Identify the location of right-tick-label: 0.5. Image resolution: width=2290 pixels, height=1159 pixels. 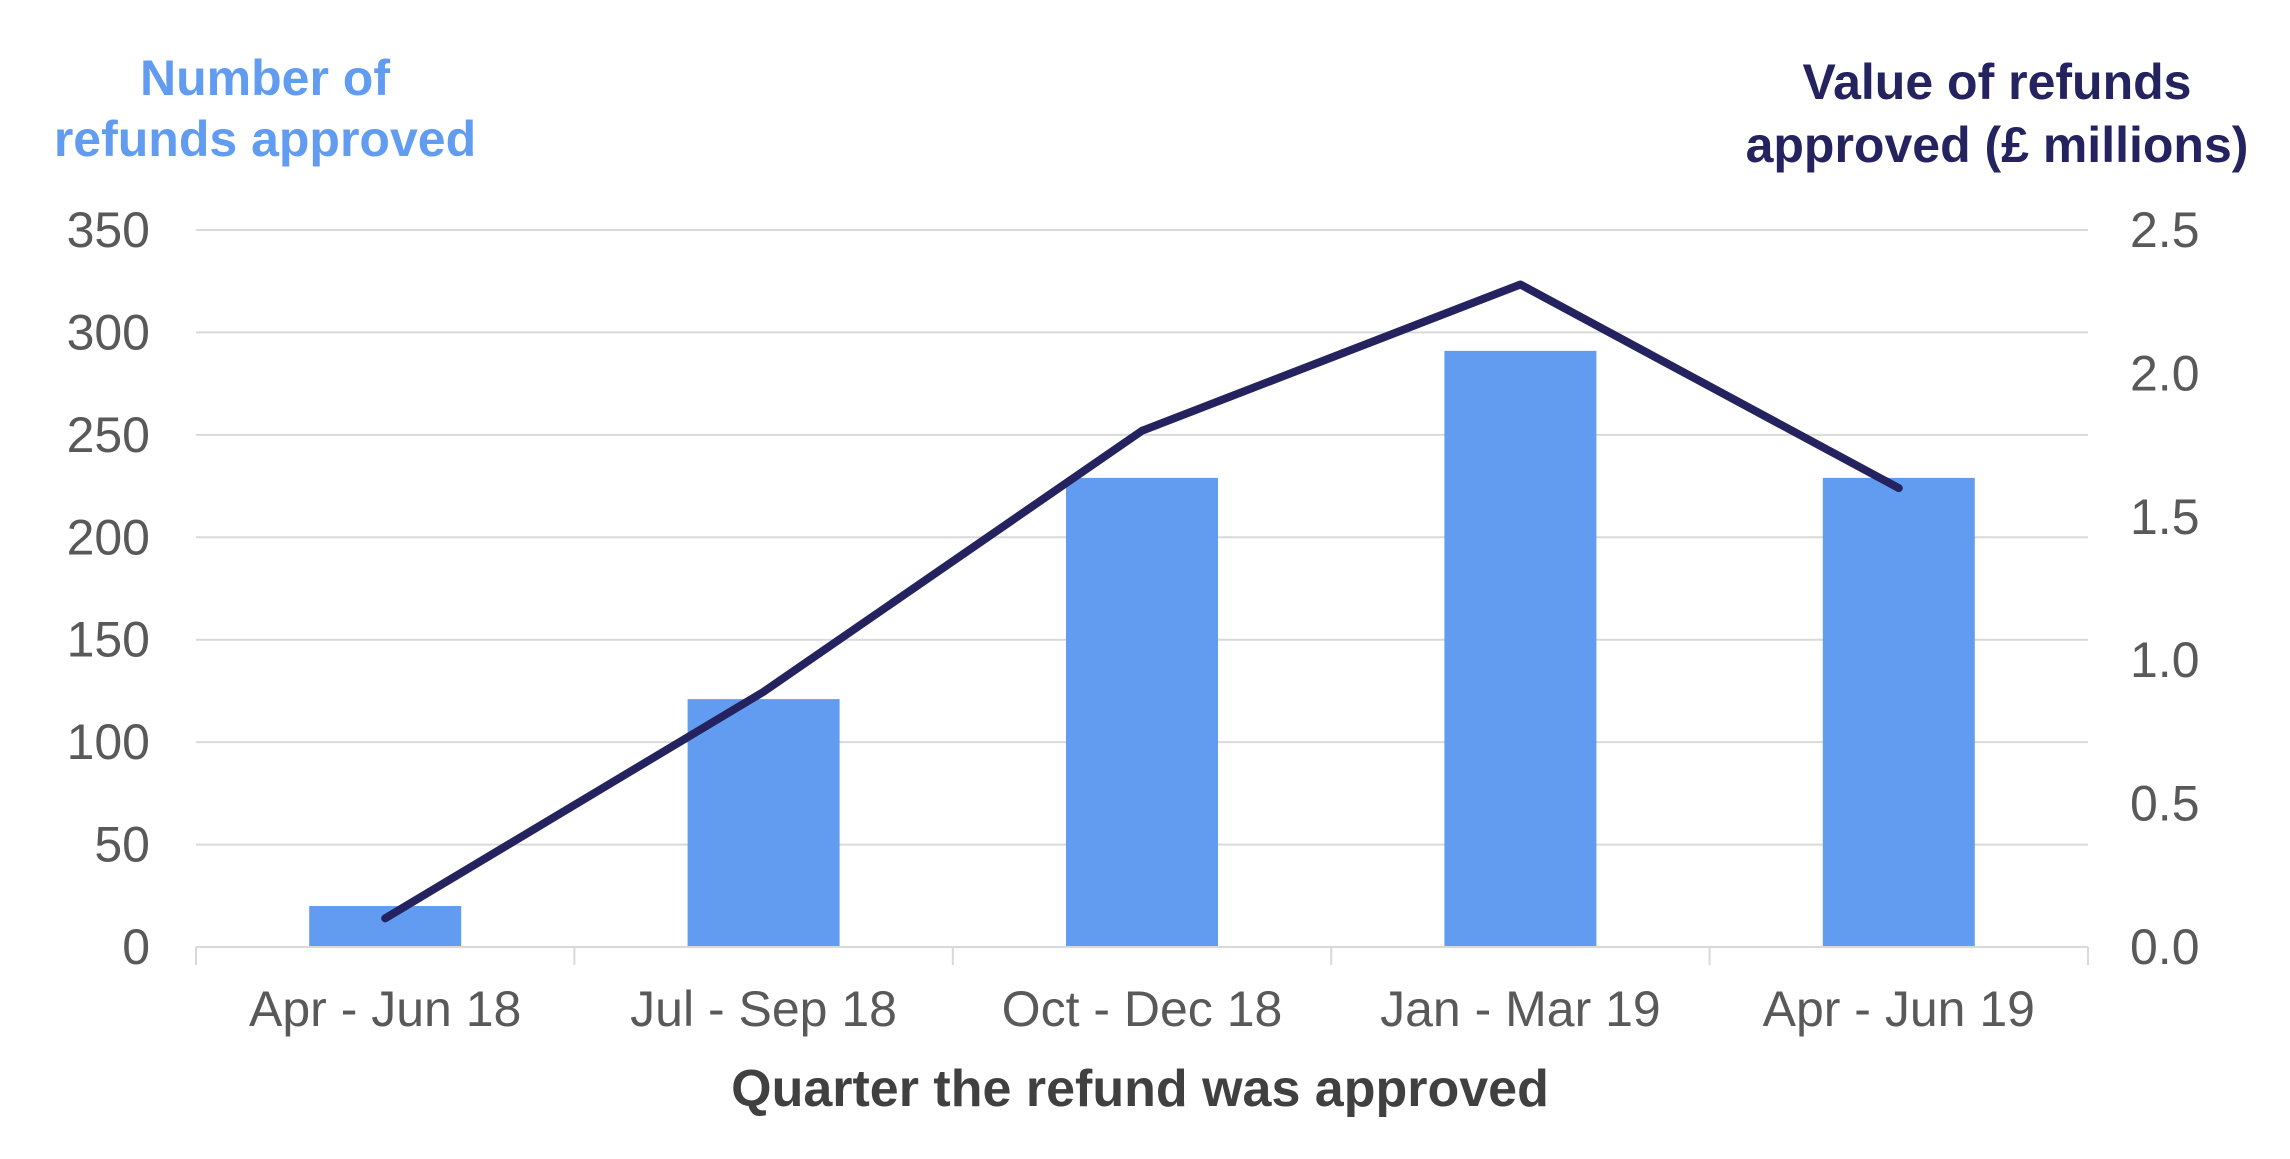
(2165, 804).